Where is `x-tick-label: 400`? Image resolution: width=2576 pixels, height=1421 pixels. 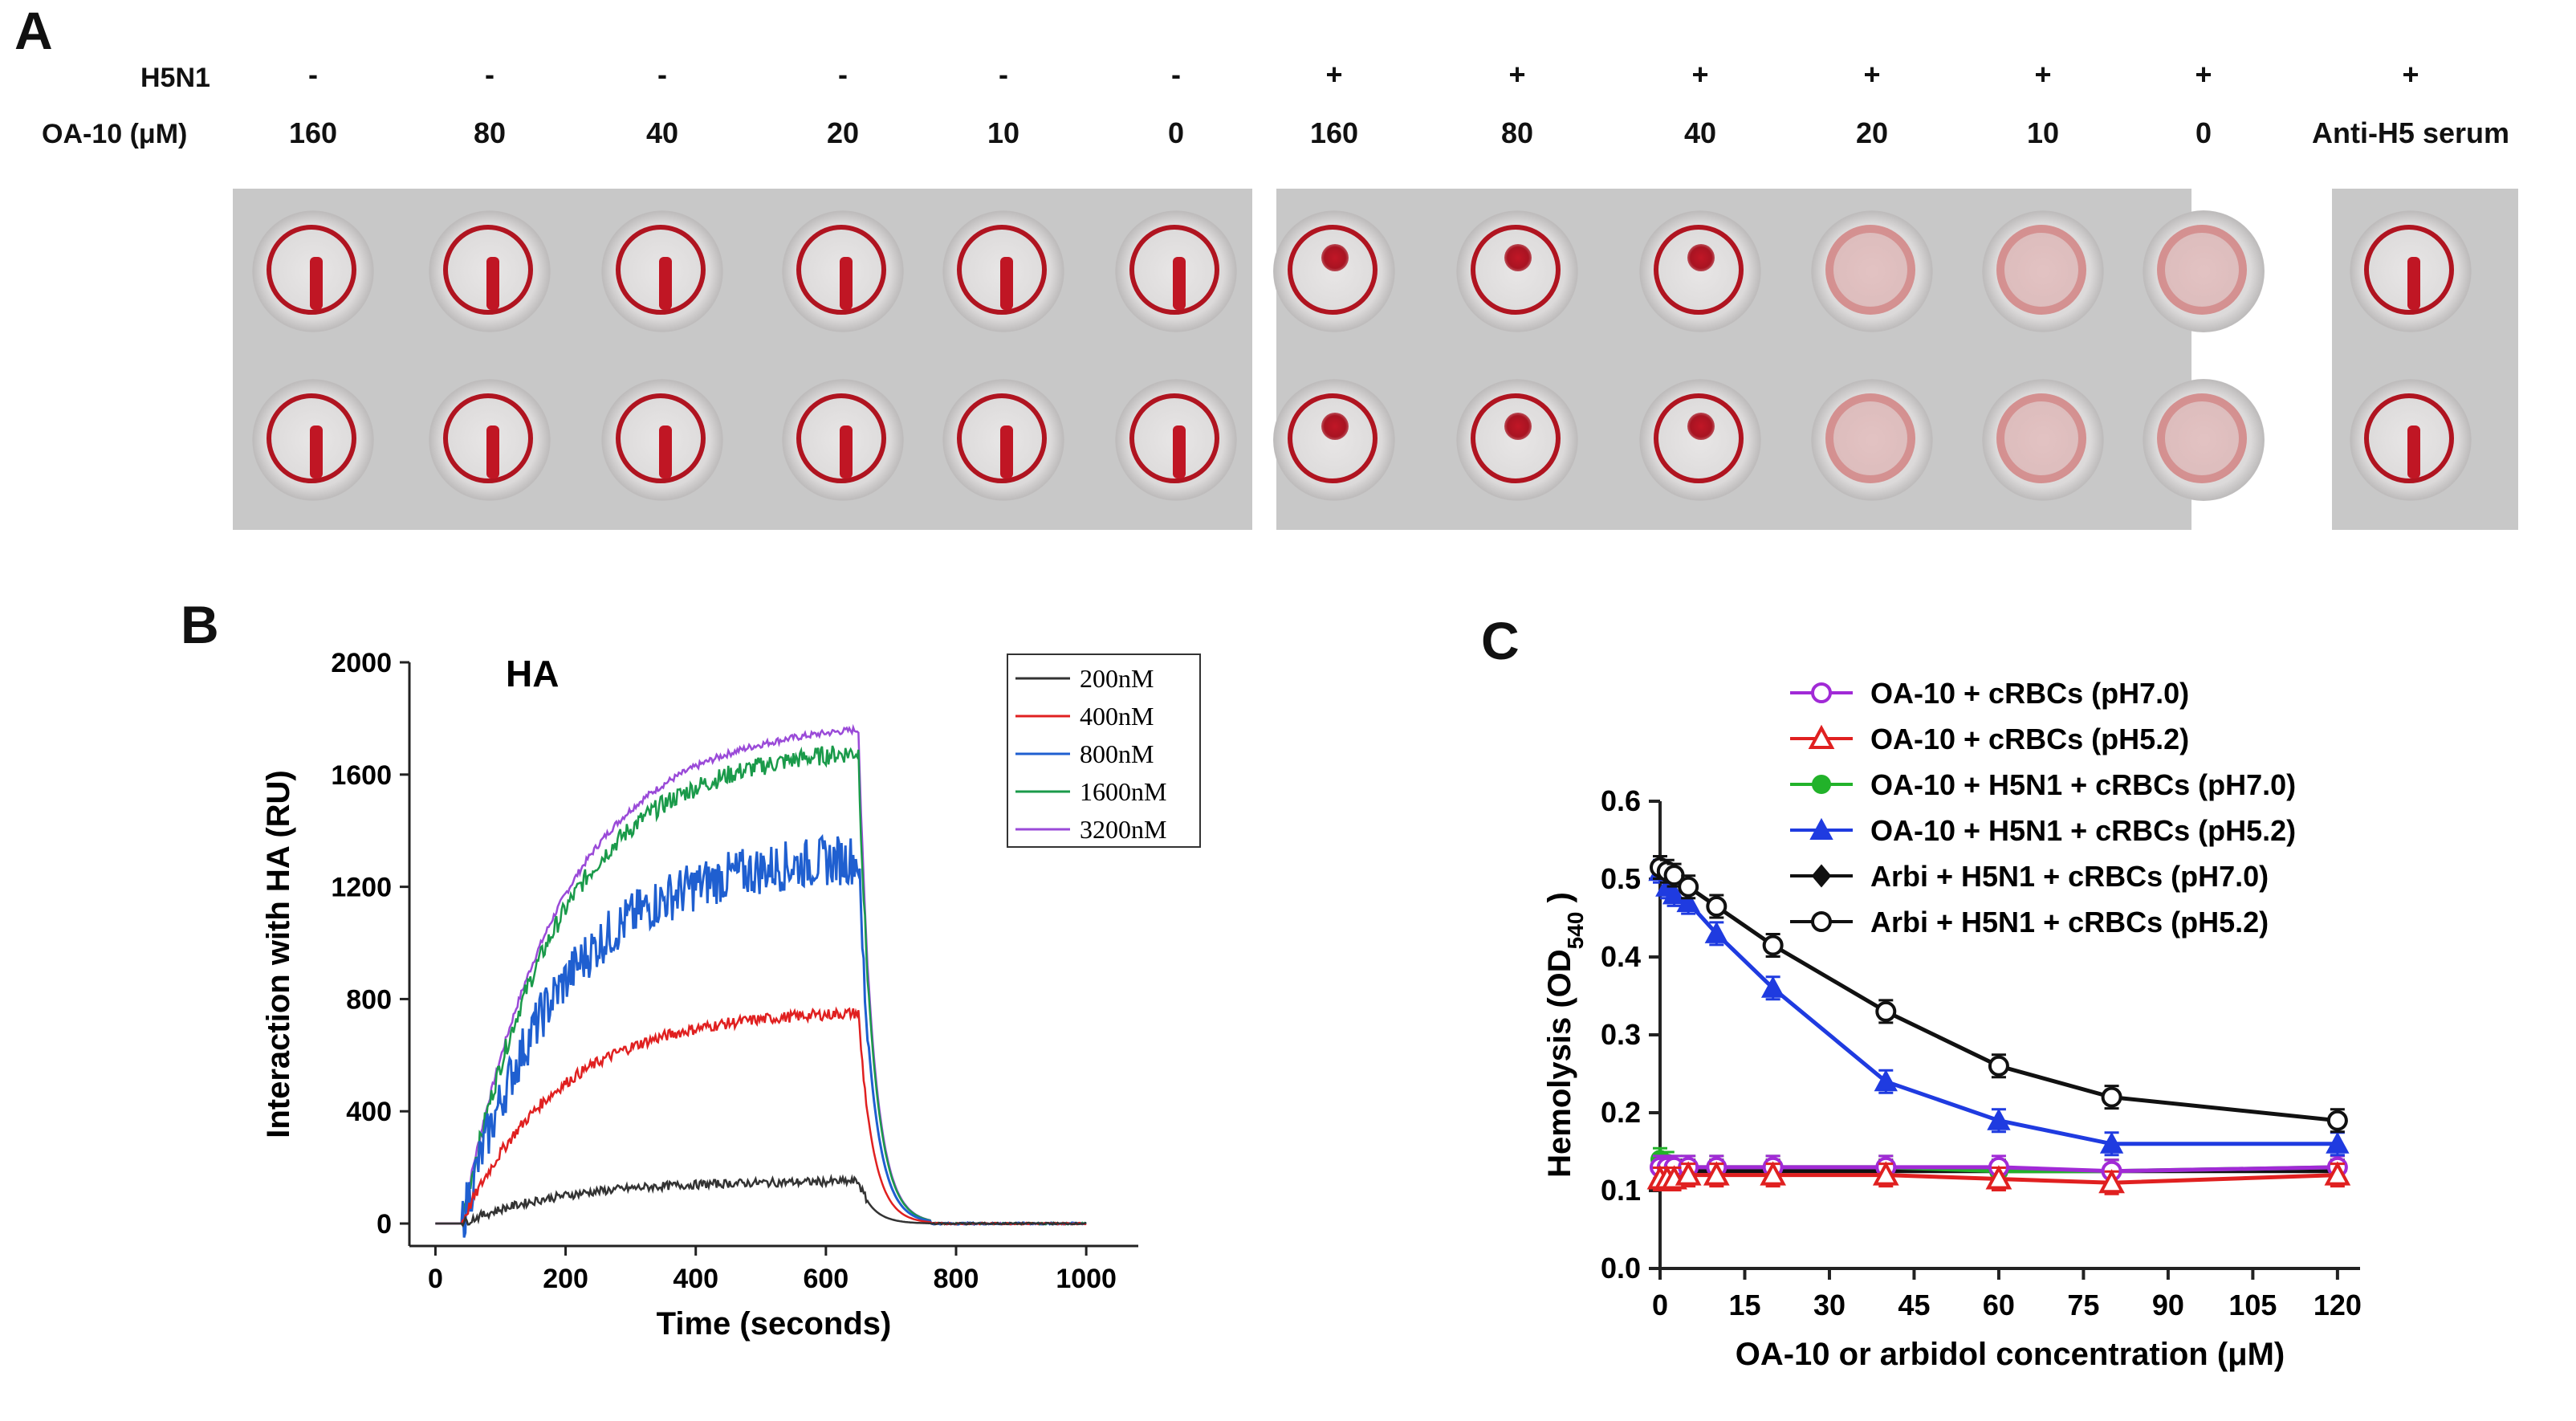 x-tick-label: 400 is located at coordinates (696, 1279).